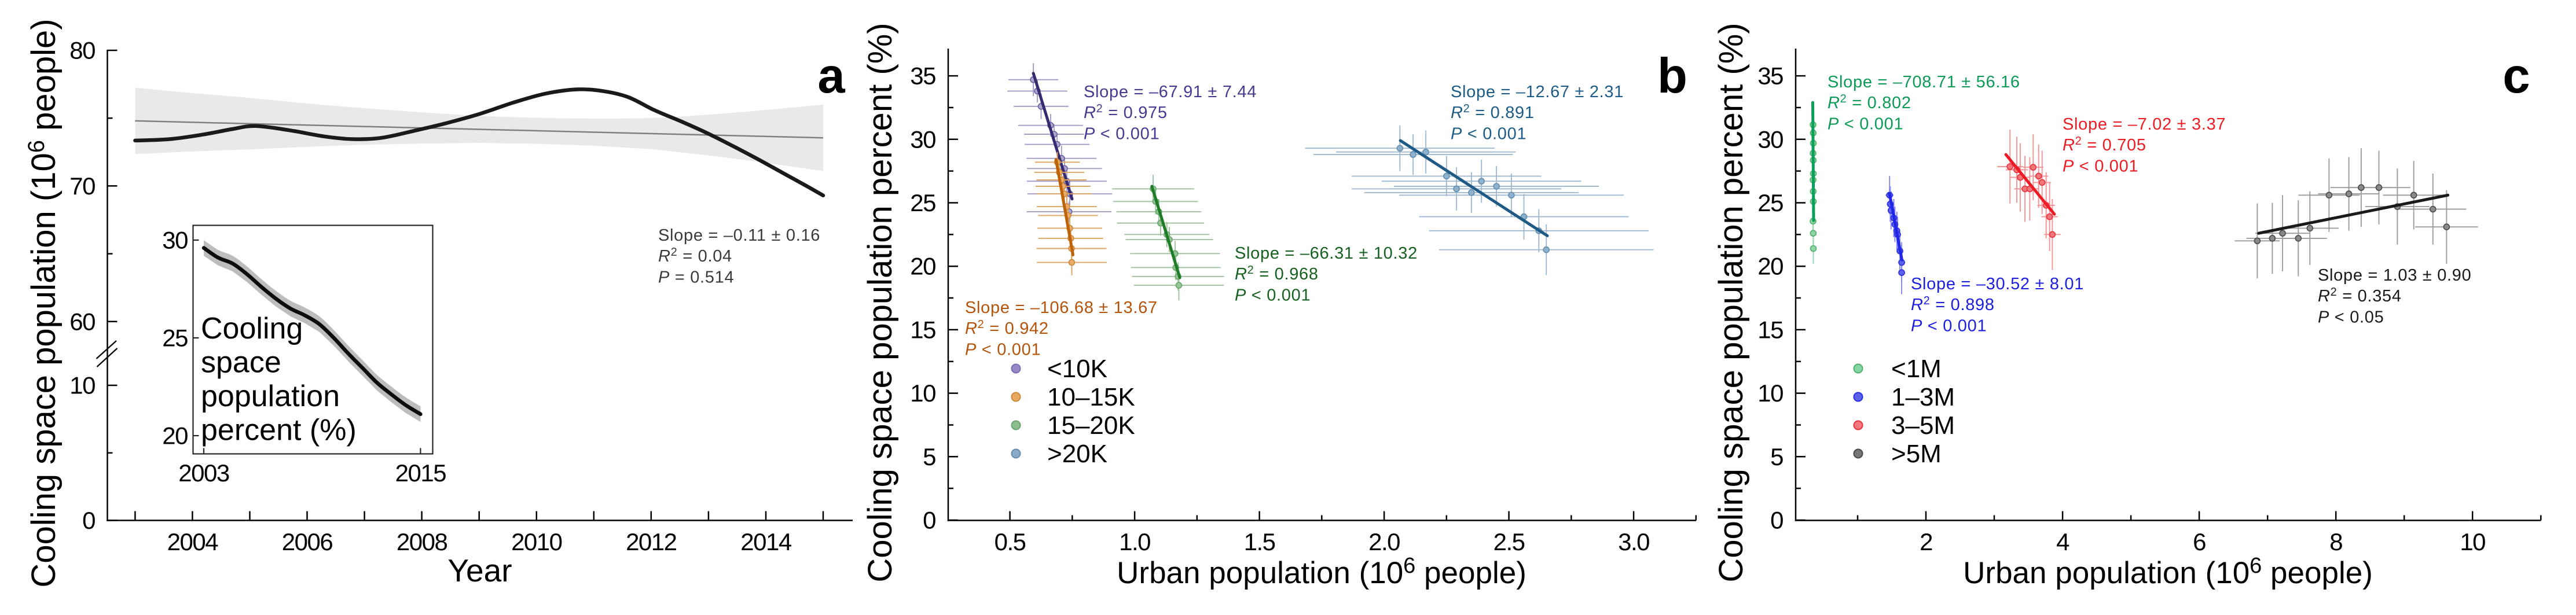  What do you see at coordinates (1384, 541) in the screenshot?
I see `svg-text: 2.0` at bounding box center [1384, 541].